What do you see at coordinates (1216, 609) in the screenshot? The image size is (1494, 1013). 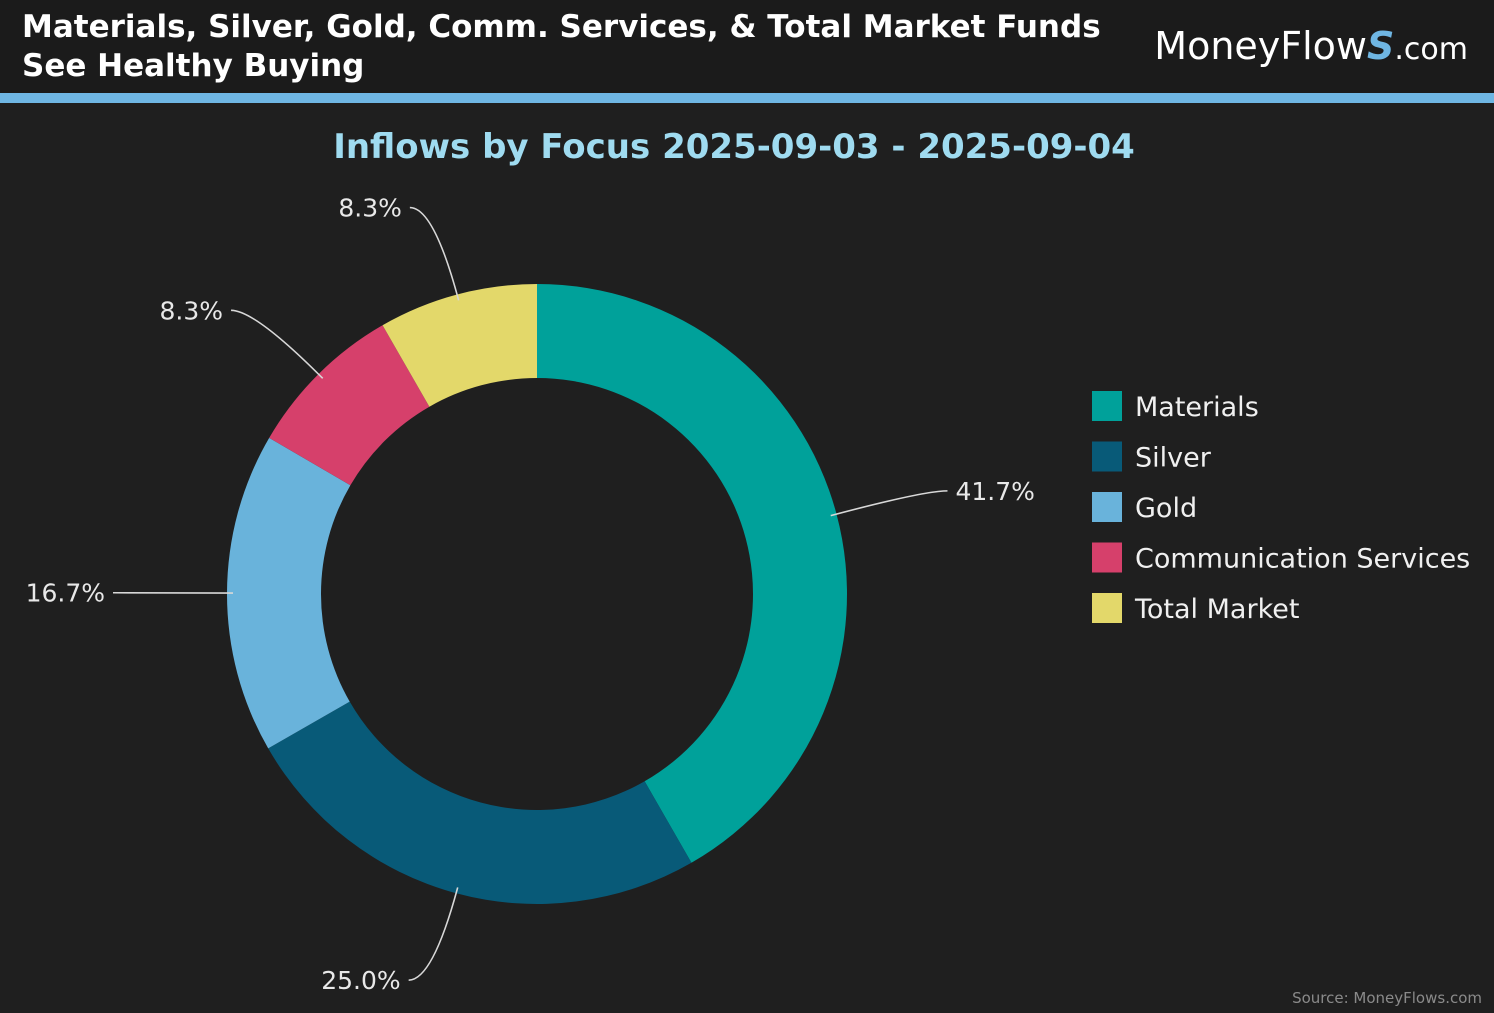 I see `legend-label-total-market: Total Market` at bounding box center [1216, 609].